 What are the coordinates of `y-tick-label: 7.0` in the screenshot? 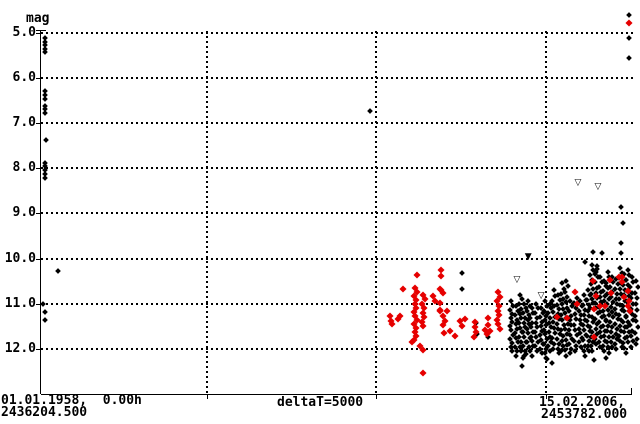 It's located at (24, 122).